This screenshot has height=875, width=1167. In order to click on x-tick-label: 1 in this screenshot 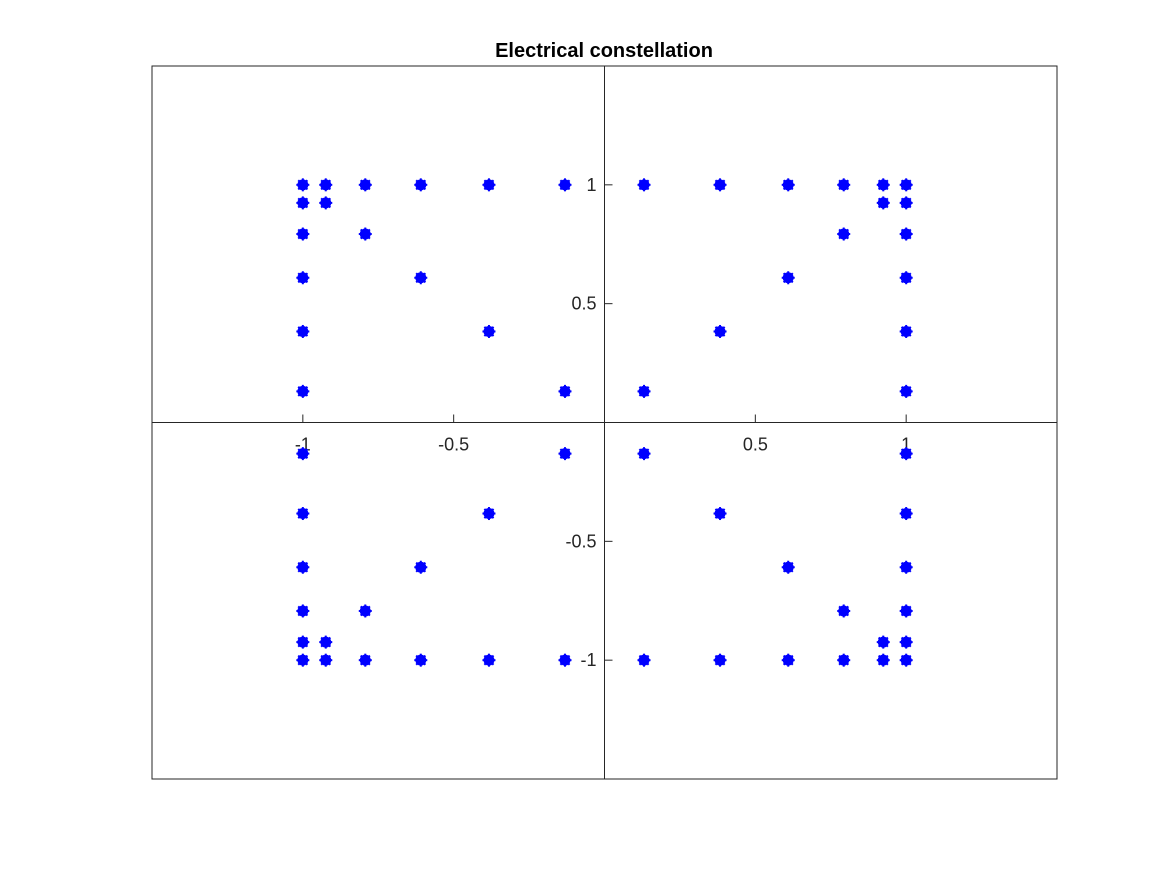, I will do `click(906, 445)`.